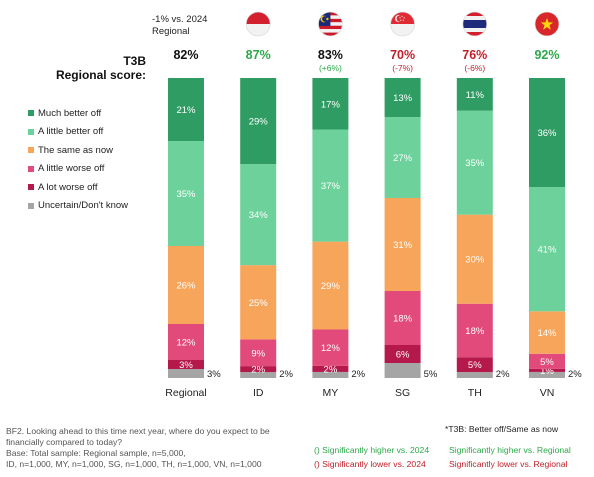 The width and height of the screenshot is (594, 477). What do you see at coordinates (546, 55) in the screenshot?
I see `t3b-score: 92%` at bounding box center [546, 55].